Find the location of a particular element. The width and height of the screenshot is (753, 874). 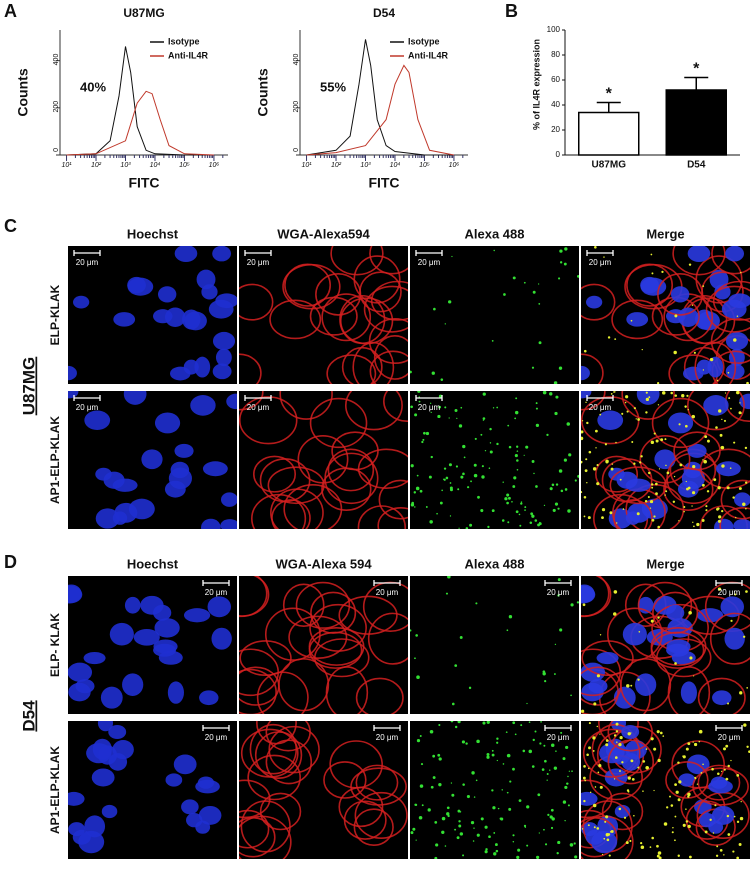

legend-entry: Anti-IL4R is located at coordinates (428, 55).